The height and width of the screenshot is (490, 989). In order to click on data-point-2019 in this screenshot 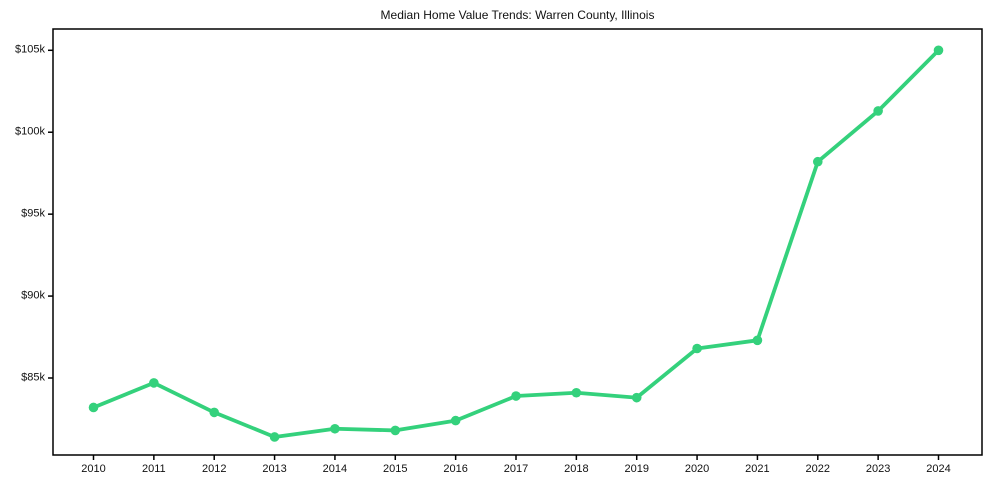, I will do `click(636, 397)`.